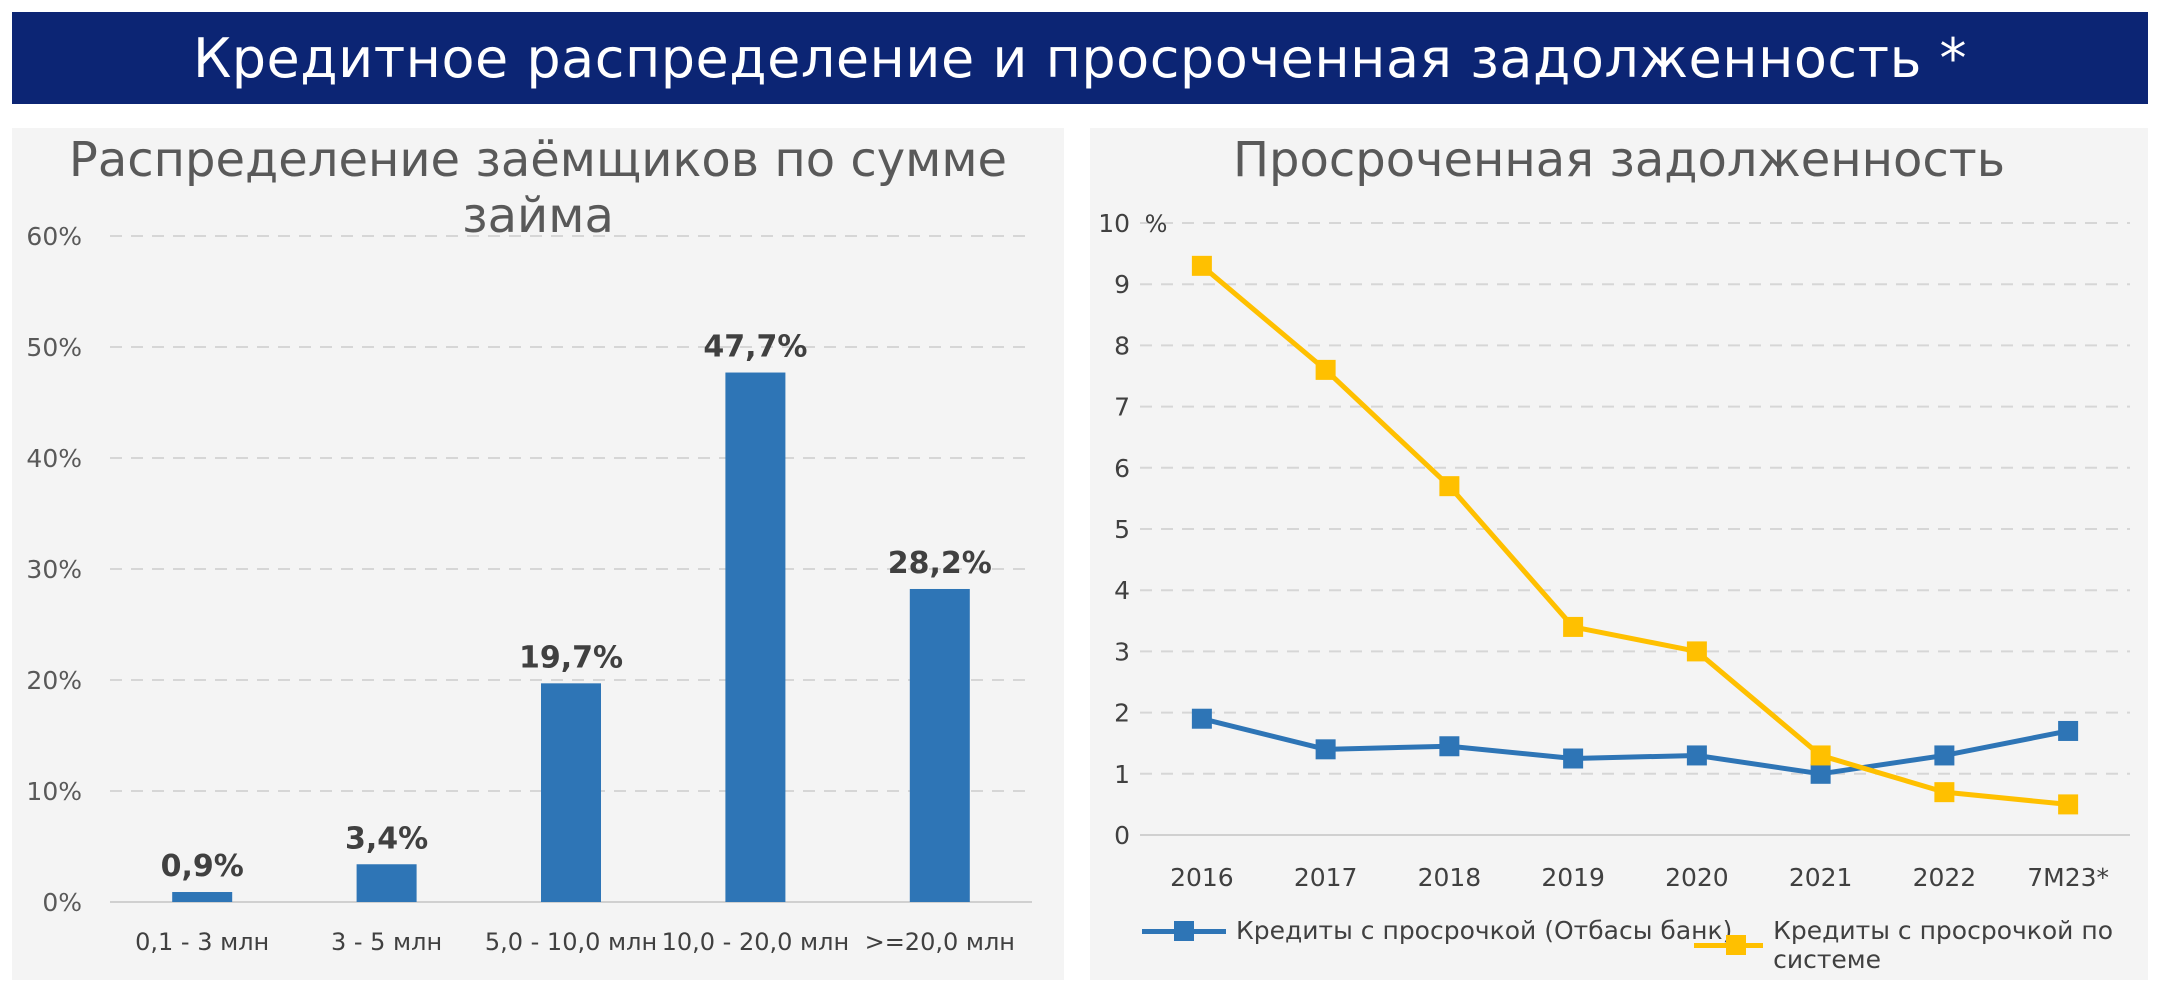 This screenshot has height=986, width=2160. I want to click on legend-item-bank: Кредиты с просрочкой (Отбасы банк), so click(1437, 930).